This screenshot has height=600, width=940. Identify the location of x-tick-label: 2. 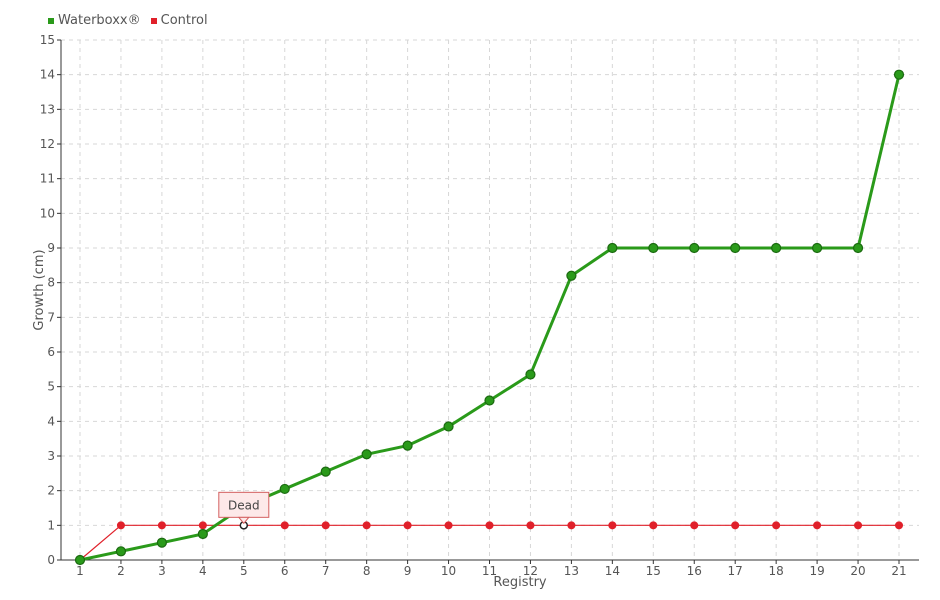
(121, 571).